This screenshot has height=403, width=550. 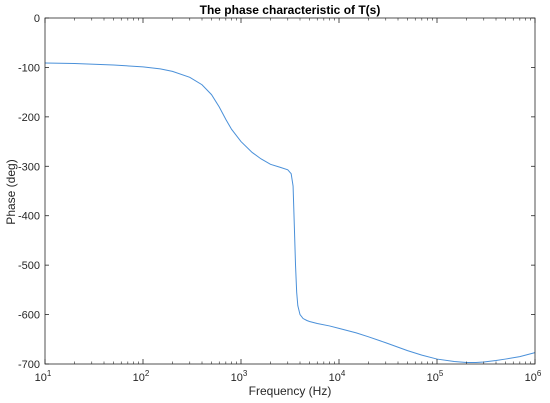 I want to click on y-tick-label: -400, so click(x=29, y=217).